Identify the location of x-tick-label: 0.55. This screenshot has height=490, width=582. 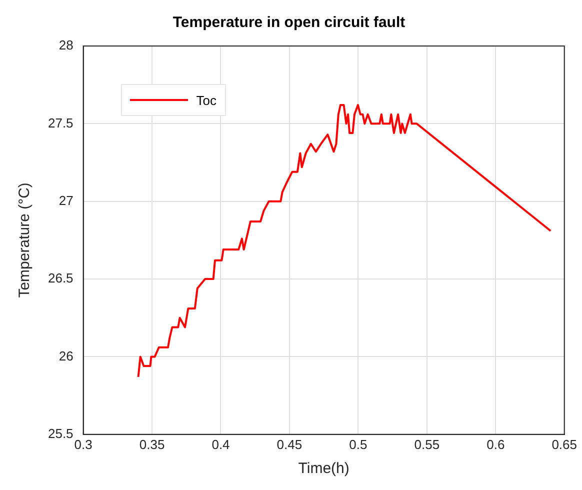
(427, 444).